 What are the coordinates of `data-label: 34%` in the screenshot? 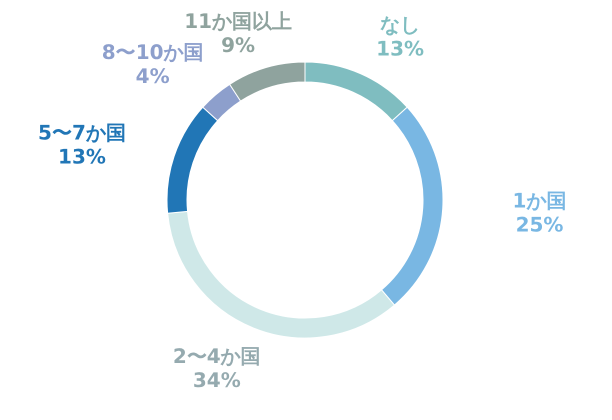 It's located at (216, 380).